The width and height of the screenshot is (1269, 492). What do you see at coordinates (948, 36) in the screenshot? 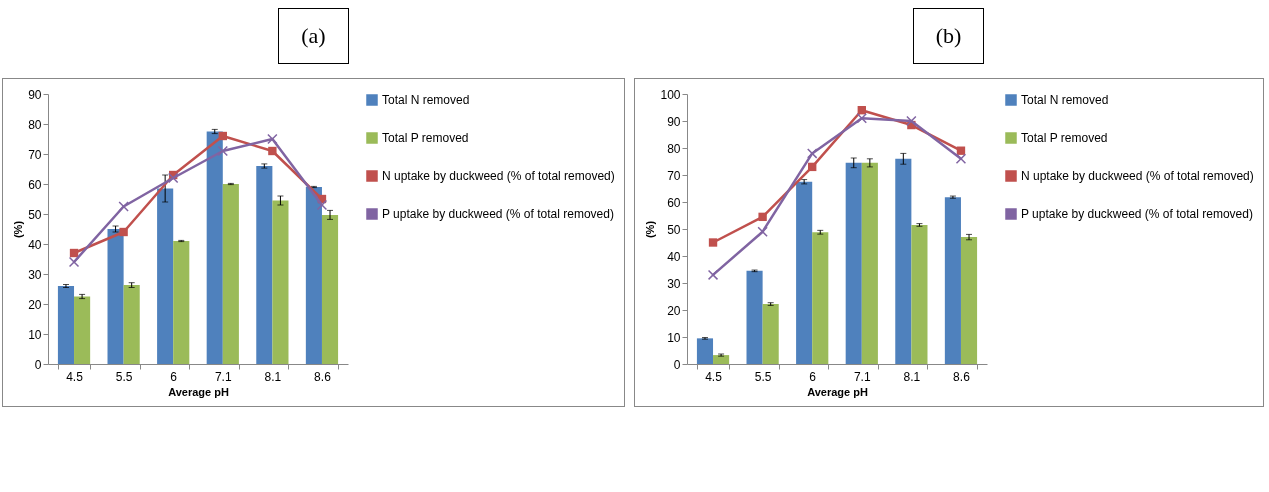
I see `chart-title: (b)` at bounding box center [948, 36].